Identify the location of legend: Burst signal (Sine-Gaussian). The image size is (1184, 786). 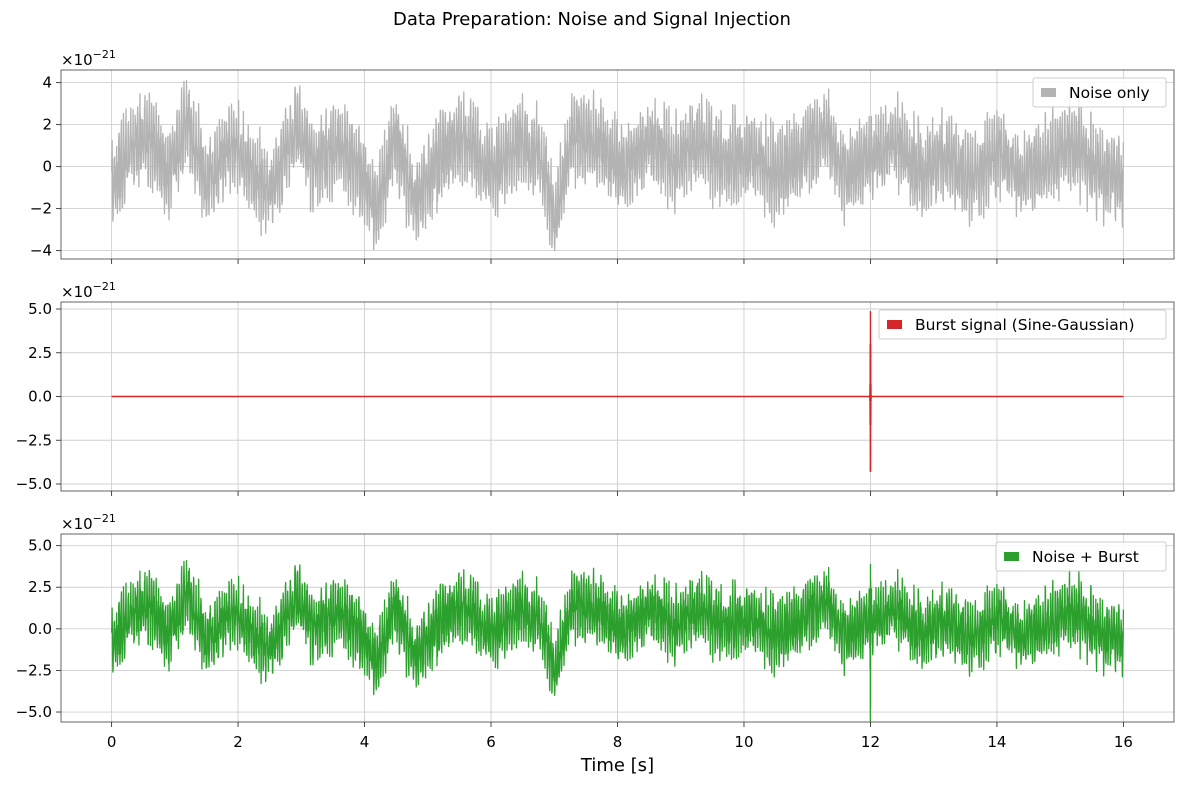
(1022, 324).